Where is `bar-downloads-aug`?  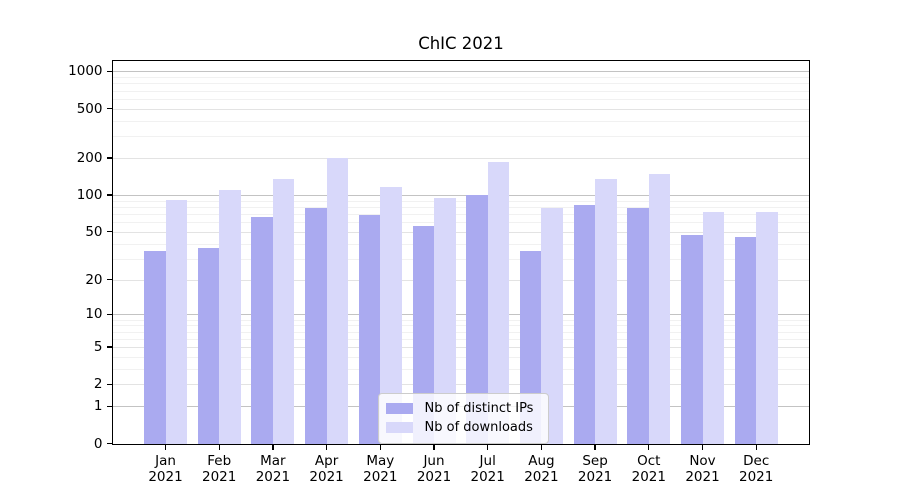 bar-downloads-aug is located at coordinates (552, 326).